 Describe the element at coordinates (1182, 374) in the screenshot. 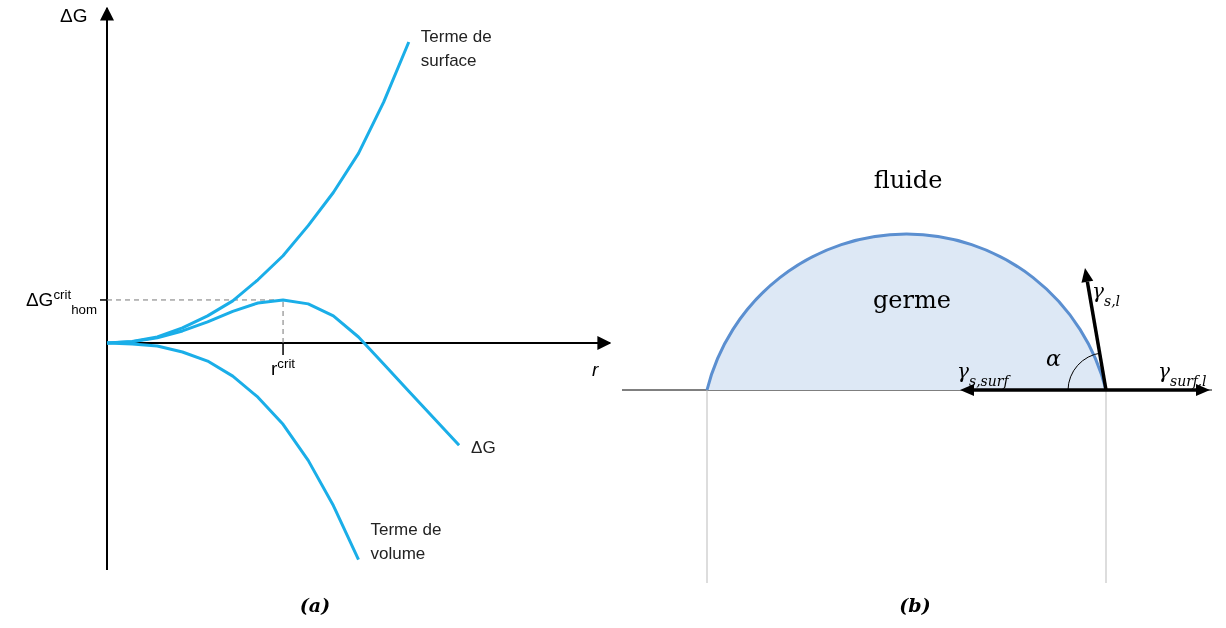

I see `text: γ$_{surf,l}$` at that location.